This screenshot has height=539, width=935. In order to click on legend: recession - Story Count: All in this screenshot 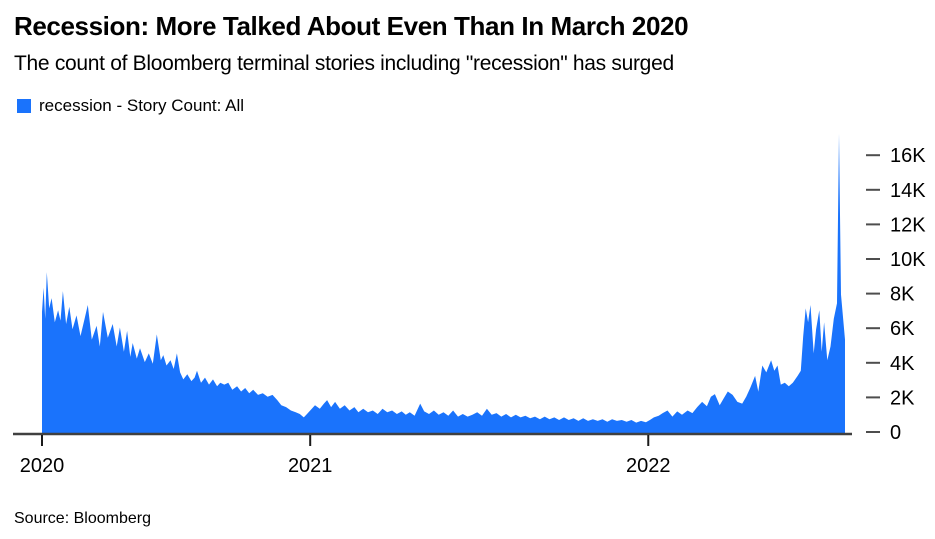, I will do `click(130, 106)`.